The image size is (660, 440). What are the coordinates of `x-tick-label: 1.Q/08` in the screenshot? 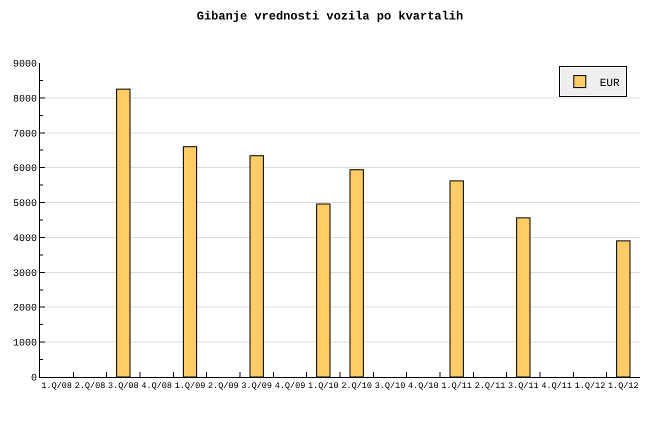 It's located at (56, 386).